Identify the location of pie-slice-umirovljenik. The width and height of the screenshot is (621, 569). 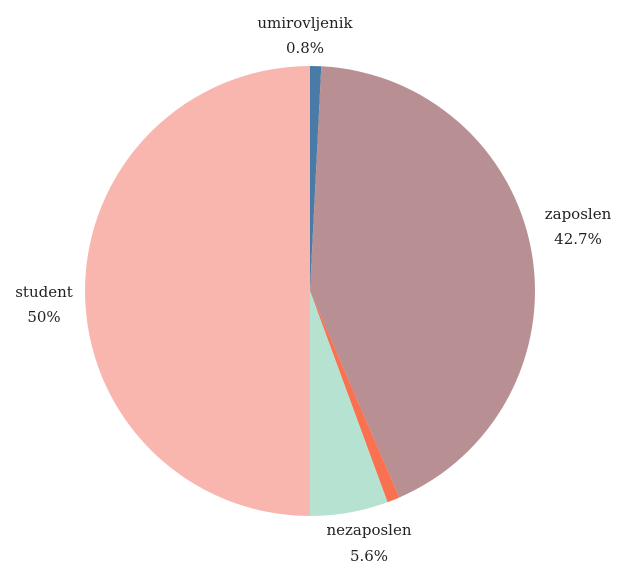
(316, 178).